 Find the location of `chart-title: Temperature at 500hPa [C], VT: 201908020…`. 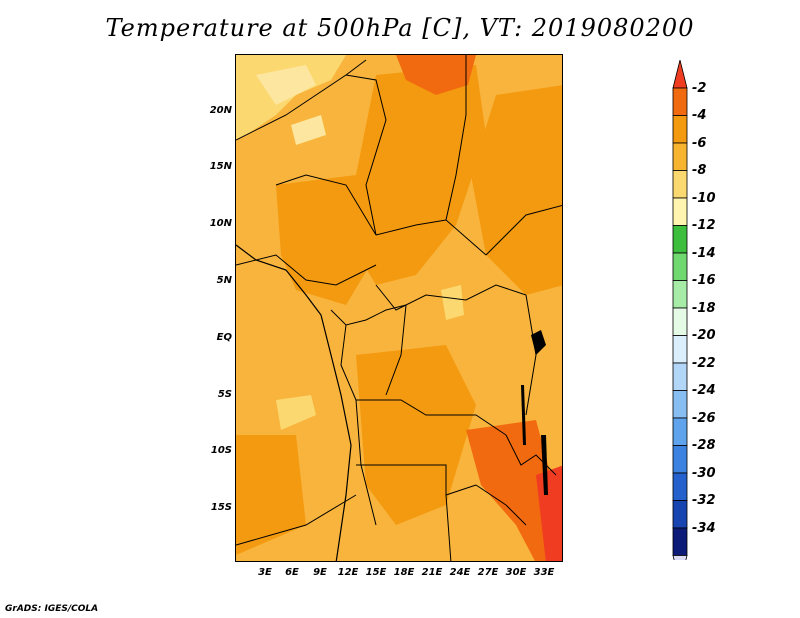

chart-title: Temperature at 500hPa [C], VT: 201908020… is located at coordinates (400, 28).